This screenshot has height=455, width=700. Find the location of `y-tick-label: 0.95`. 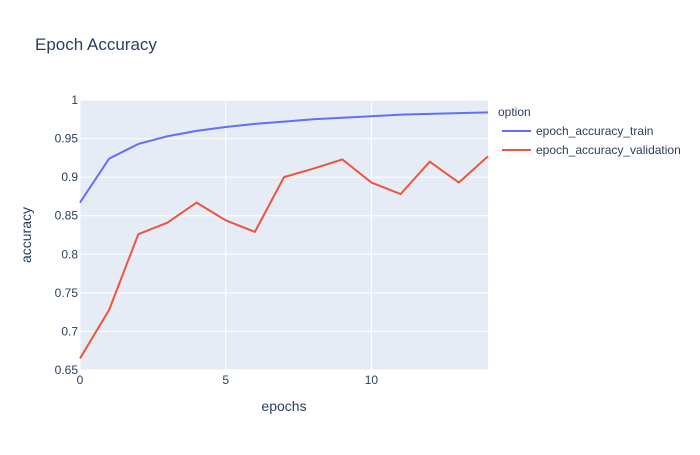

y-tick-label: 0.95 is located at coordinates (67, 139).